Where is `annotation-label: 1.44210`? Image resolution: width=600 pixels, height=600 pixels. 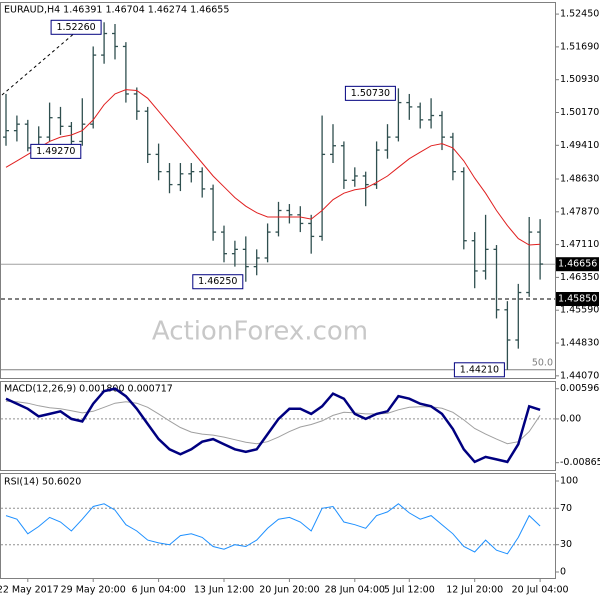
annotation-label: 1.44210 is located at coordinates (479, 369).